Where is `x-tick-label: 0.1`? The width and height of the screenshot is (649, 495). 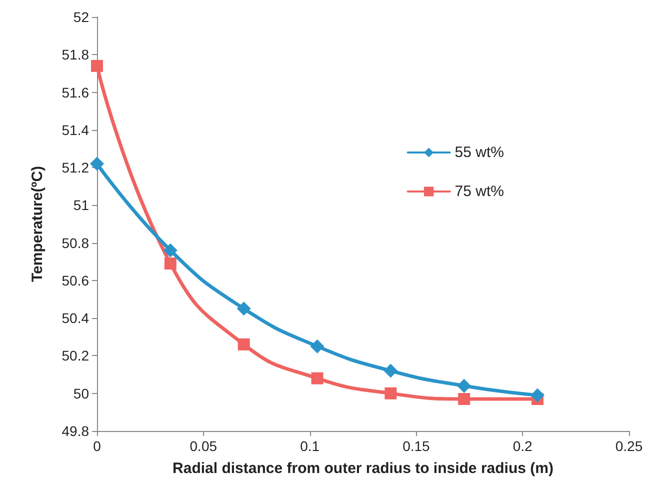 x-tick-label: 0.1 is located at coordinates (310, 446).